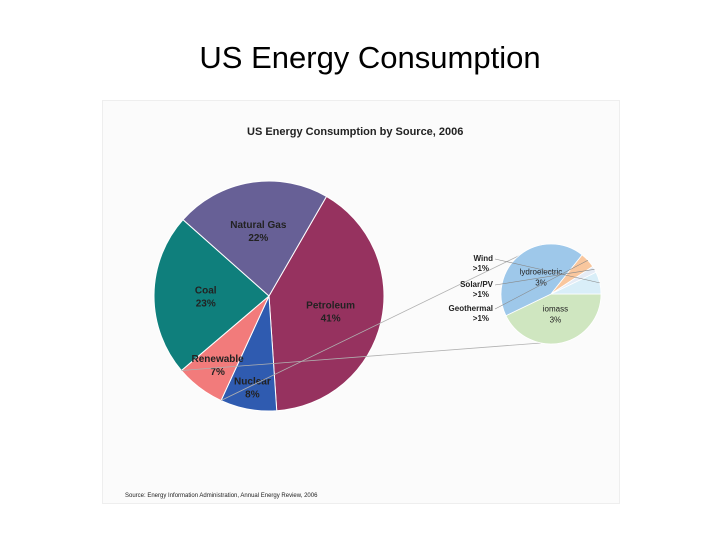  I want to click on chart-title: US Energy Consumption by Source, 2006, so click(355, 132).